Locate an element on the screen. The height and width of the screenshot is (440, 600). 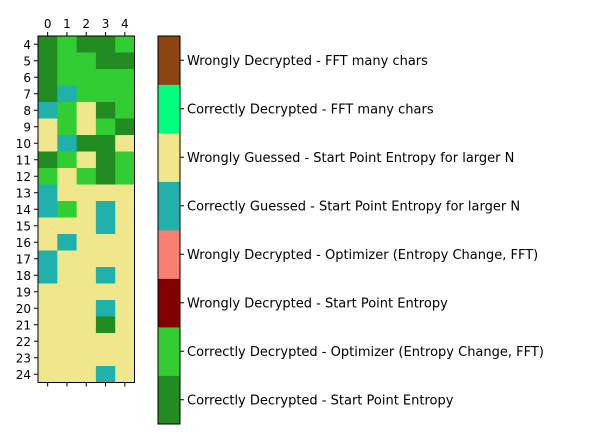
y-tick-label: 15 is located at coordinates (23, 226).